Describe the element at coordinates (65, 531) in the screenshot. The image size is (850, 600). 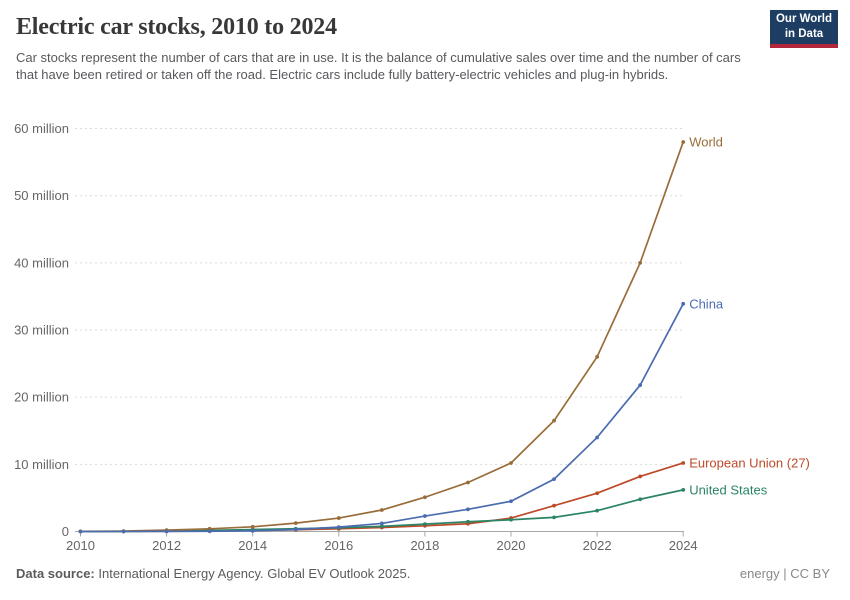
I see `y-tick-label: 0` at that location.